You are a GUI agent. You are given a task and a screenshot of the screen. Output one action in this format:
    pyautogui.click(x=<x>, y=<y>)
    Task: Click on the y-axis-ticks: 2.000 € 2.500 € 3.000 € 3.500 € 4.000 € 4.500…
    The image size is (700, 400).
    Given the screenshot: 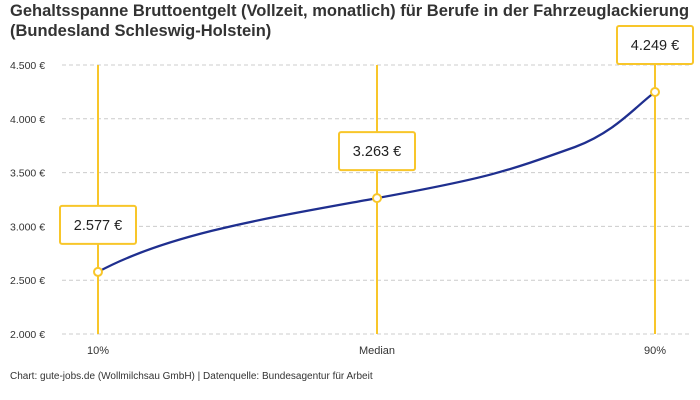 What is the action you would take?
    pyautogui.click(x=27, y=200)
    